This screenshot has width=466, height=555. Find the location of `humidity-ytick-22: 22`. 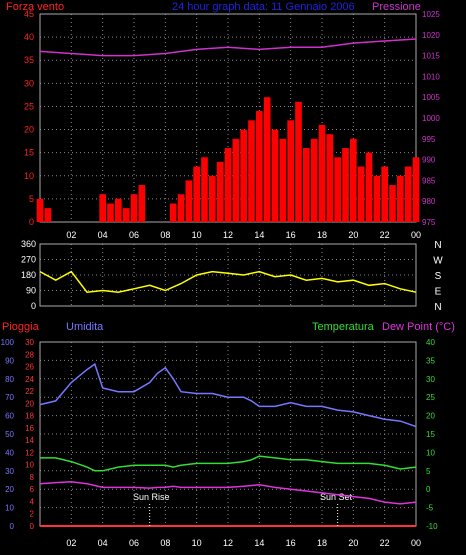

humidity-ytick-22: 22 is located at coordinates (29, 391).